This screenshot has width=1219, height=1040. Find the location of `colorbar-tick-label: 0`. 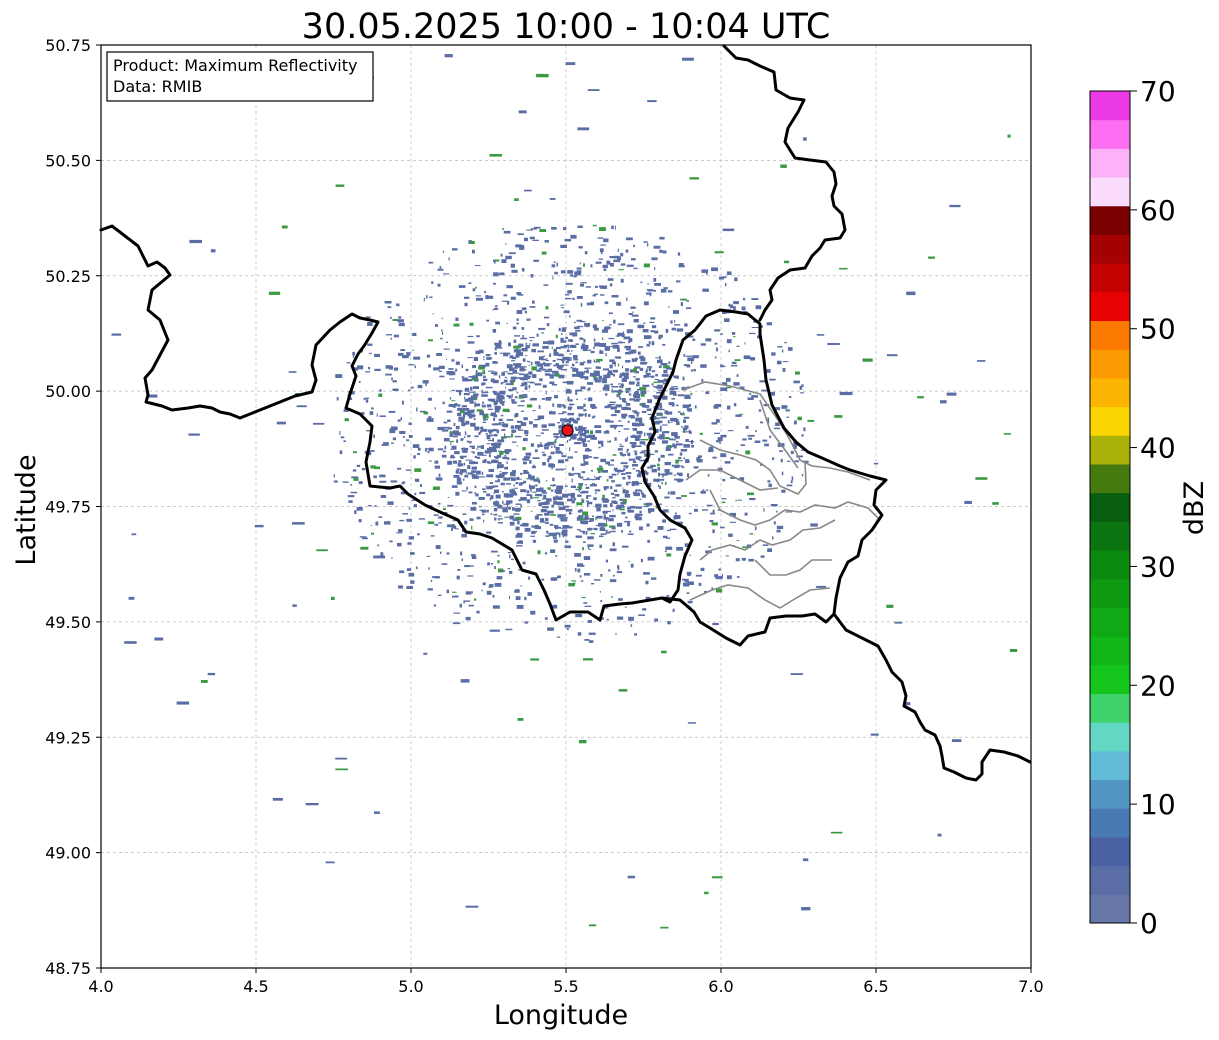

colorbar-tick-label: 0 is located at coordinates (1149, 923).